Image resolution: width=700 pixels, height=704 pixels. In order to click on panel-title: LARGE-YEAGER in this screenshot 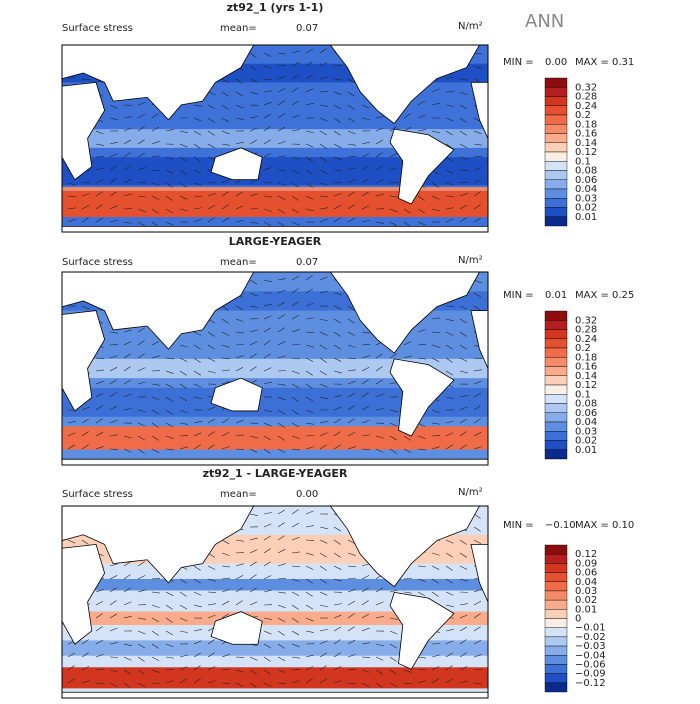, I will do `click(275, 241)`.